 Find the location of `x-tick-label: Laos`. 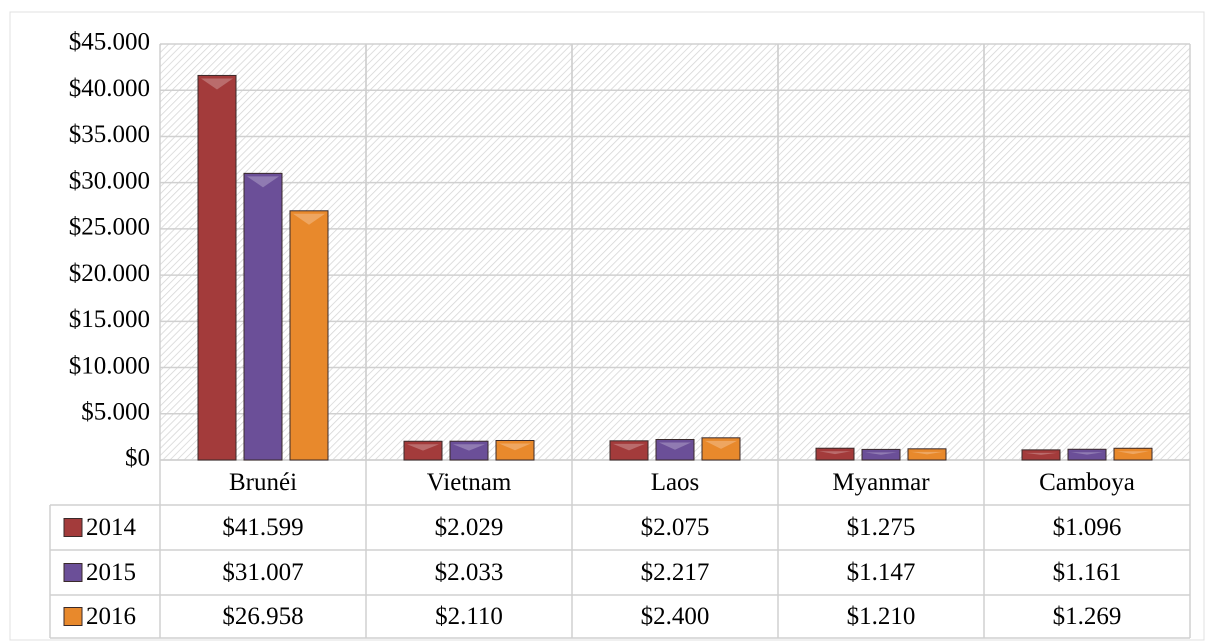

x-tick-label: Laos is located at coordinates (675, 482).